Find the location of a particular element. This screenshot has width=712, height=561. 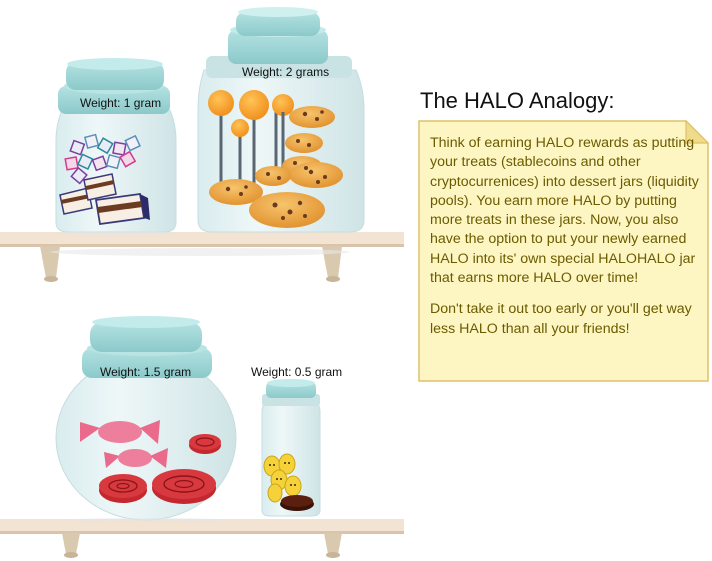

sugar-cubes is located at coordinates (102, 159).